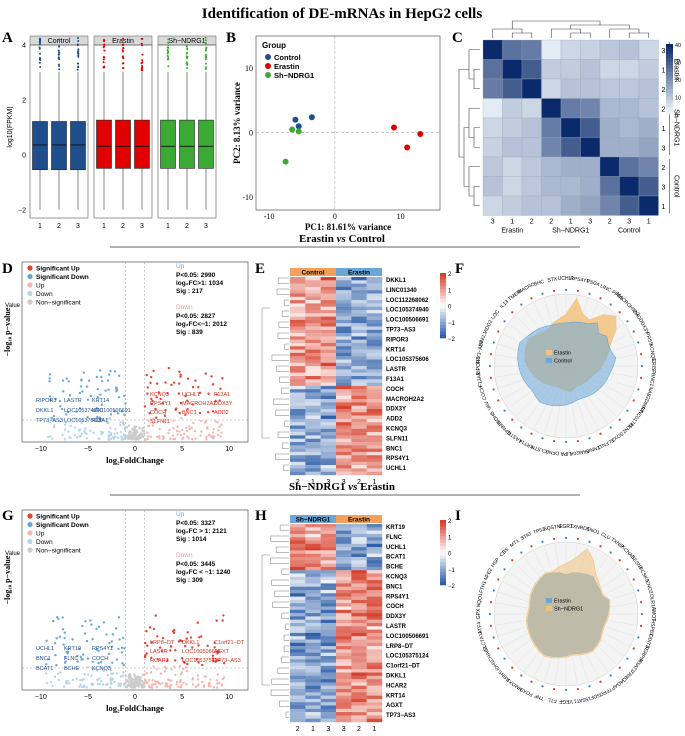 The image size is (685, 736). What do you see at coordinates (488, 574) in the screenshot?
I see `radar-label: NFE2` at bounding box center [488, 574].